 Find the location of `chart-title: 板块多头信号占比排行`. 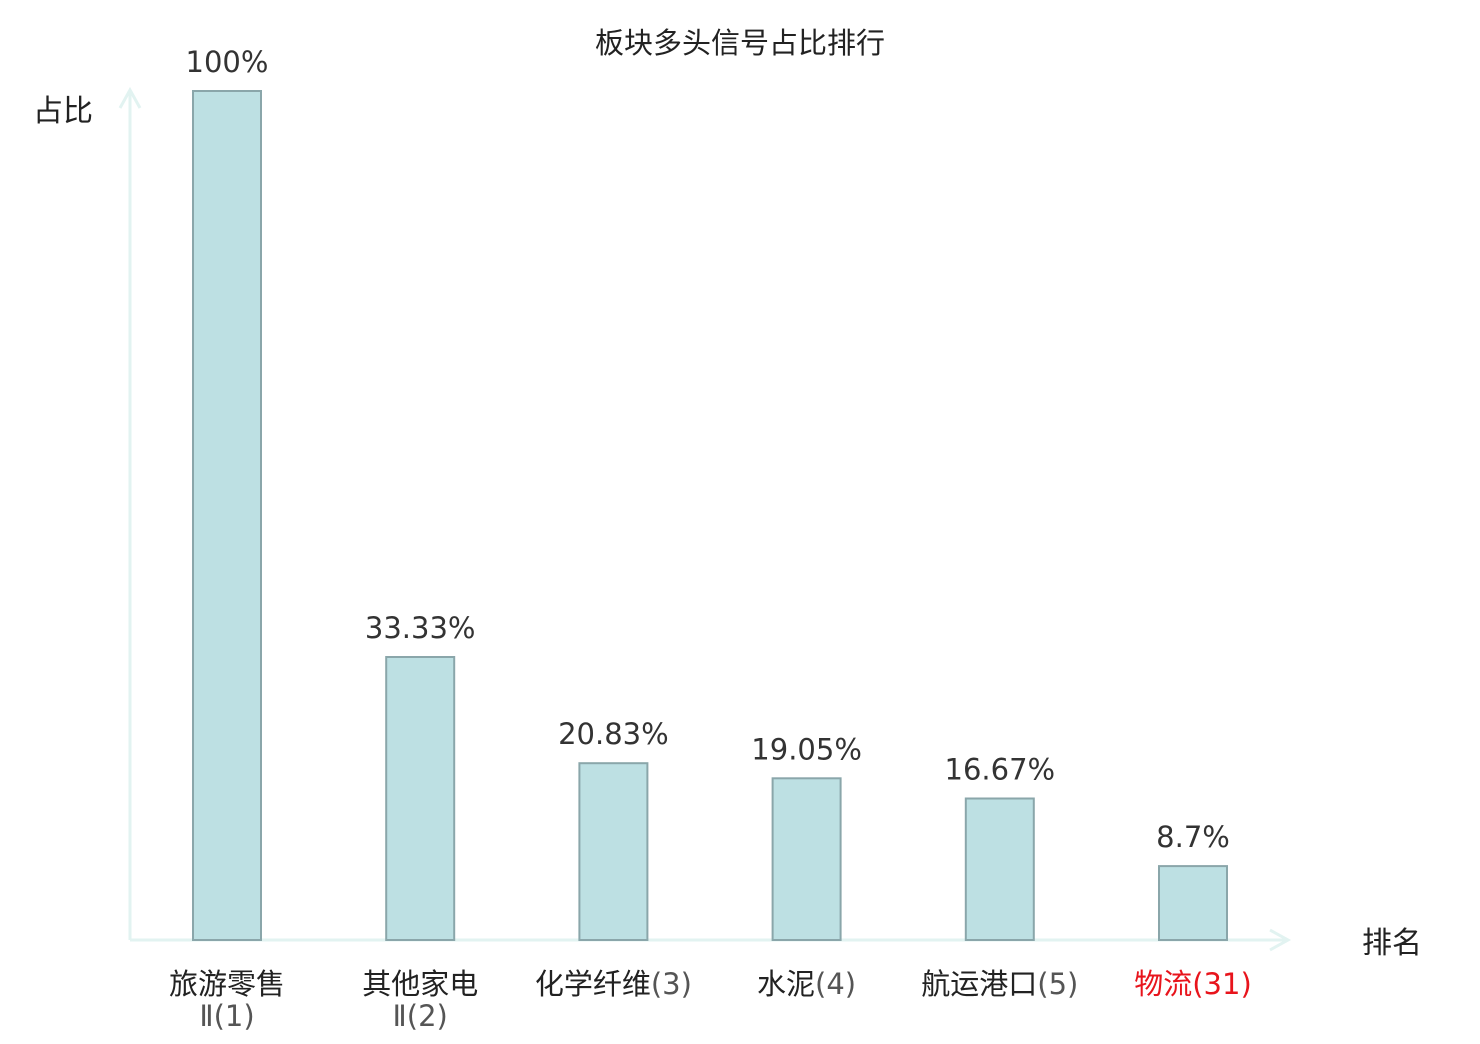

chart-title: 板块多头信号占比排行 is located at coordinates (740, 43).